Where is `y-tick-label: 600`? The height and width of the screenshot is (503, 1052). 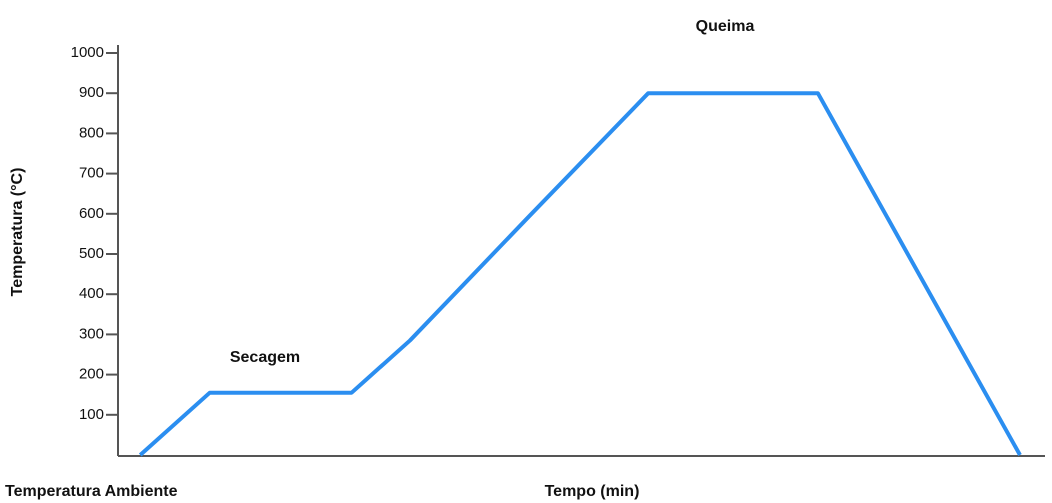 y-tick-label: 600 is located at coordinates (91, 213).